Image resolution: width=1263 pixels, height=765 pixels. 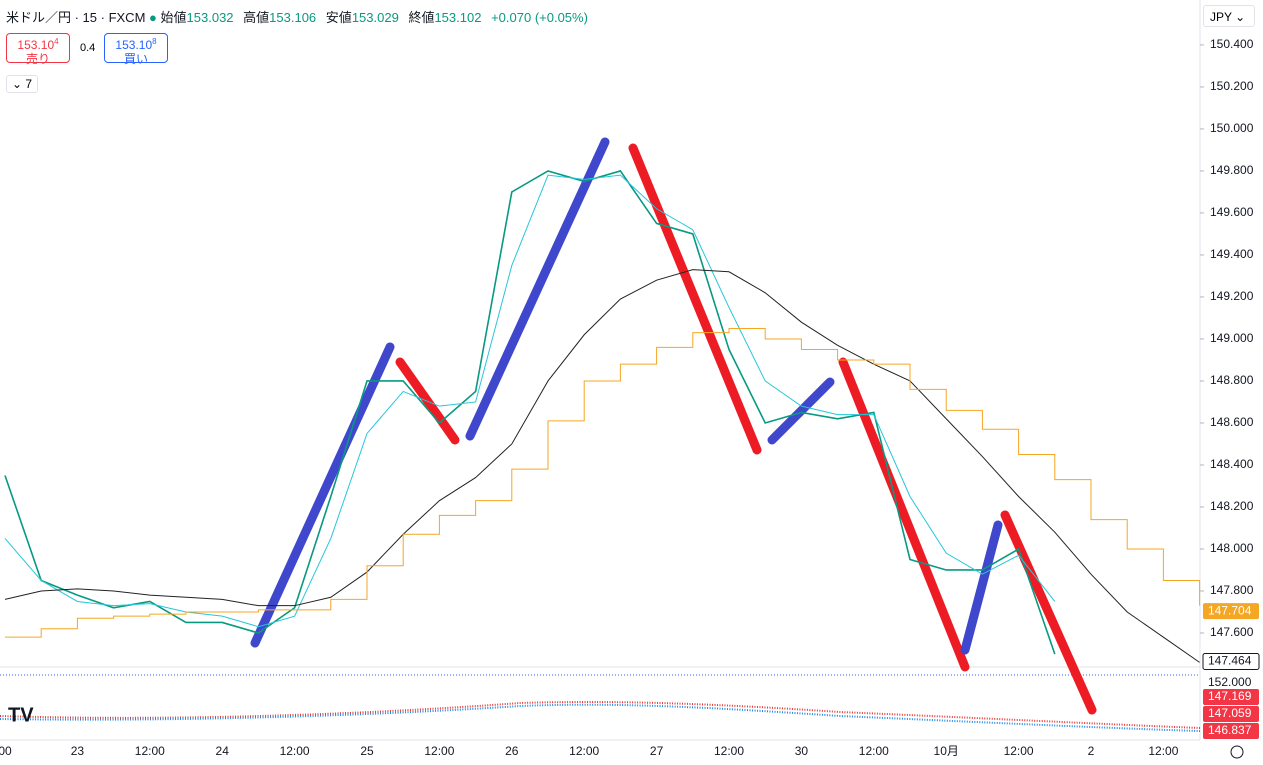 I want to click on buy-label: 買い, so click(x=135, y=59).